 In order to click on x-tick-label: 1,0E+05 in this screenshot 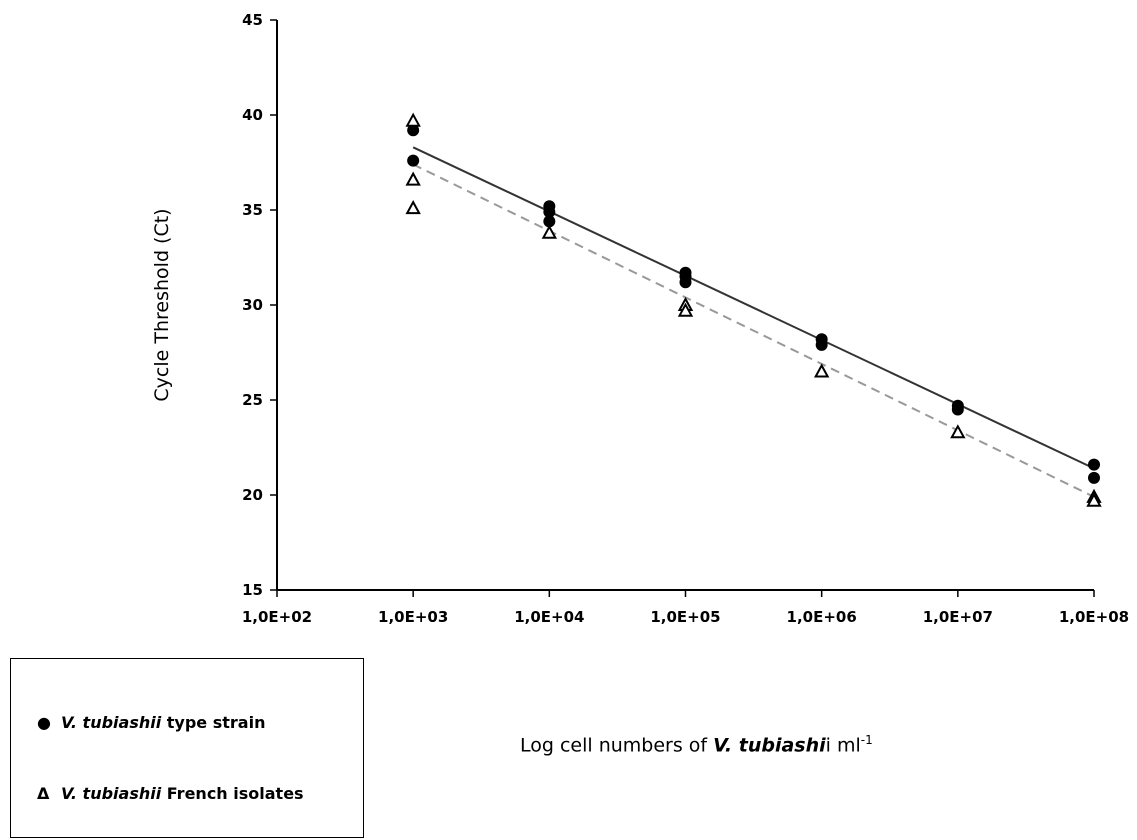, I will do `click(685, 617)`.